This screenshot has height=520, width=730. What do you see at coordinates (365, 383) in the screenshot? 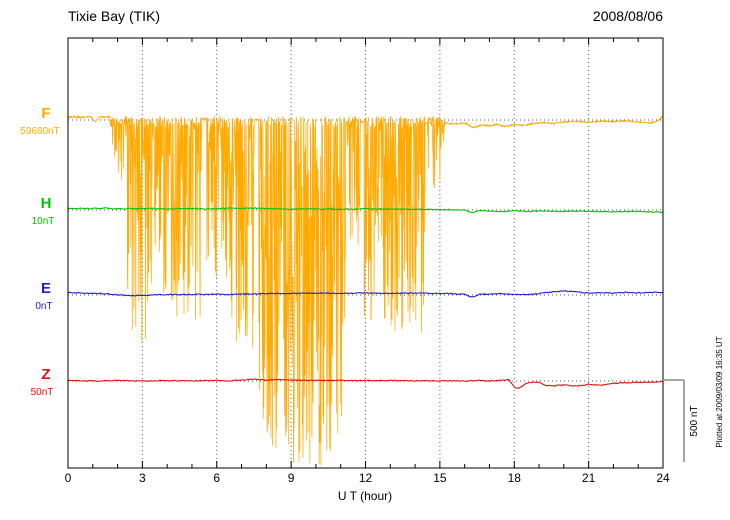
I see `trace-Z` at bounding box center [365, 383].